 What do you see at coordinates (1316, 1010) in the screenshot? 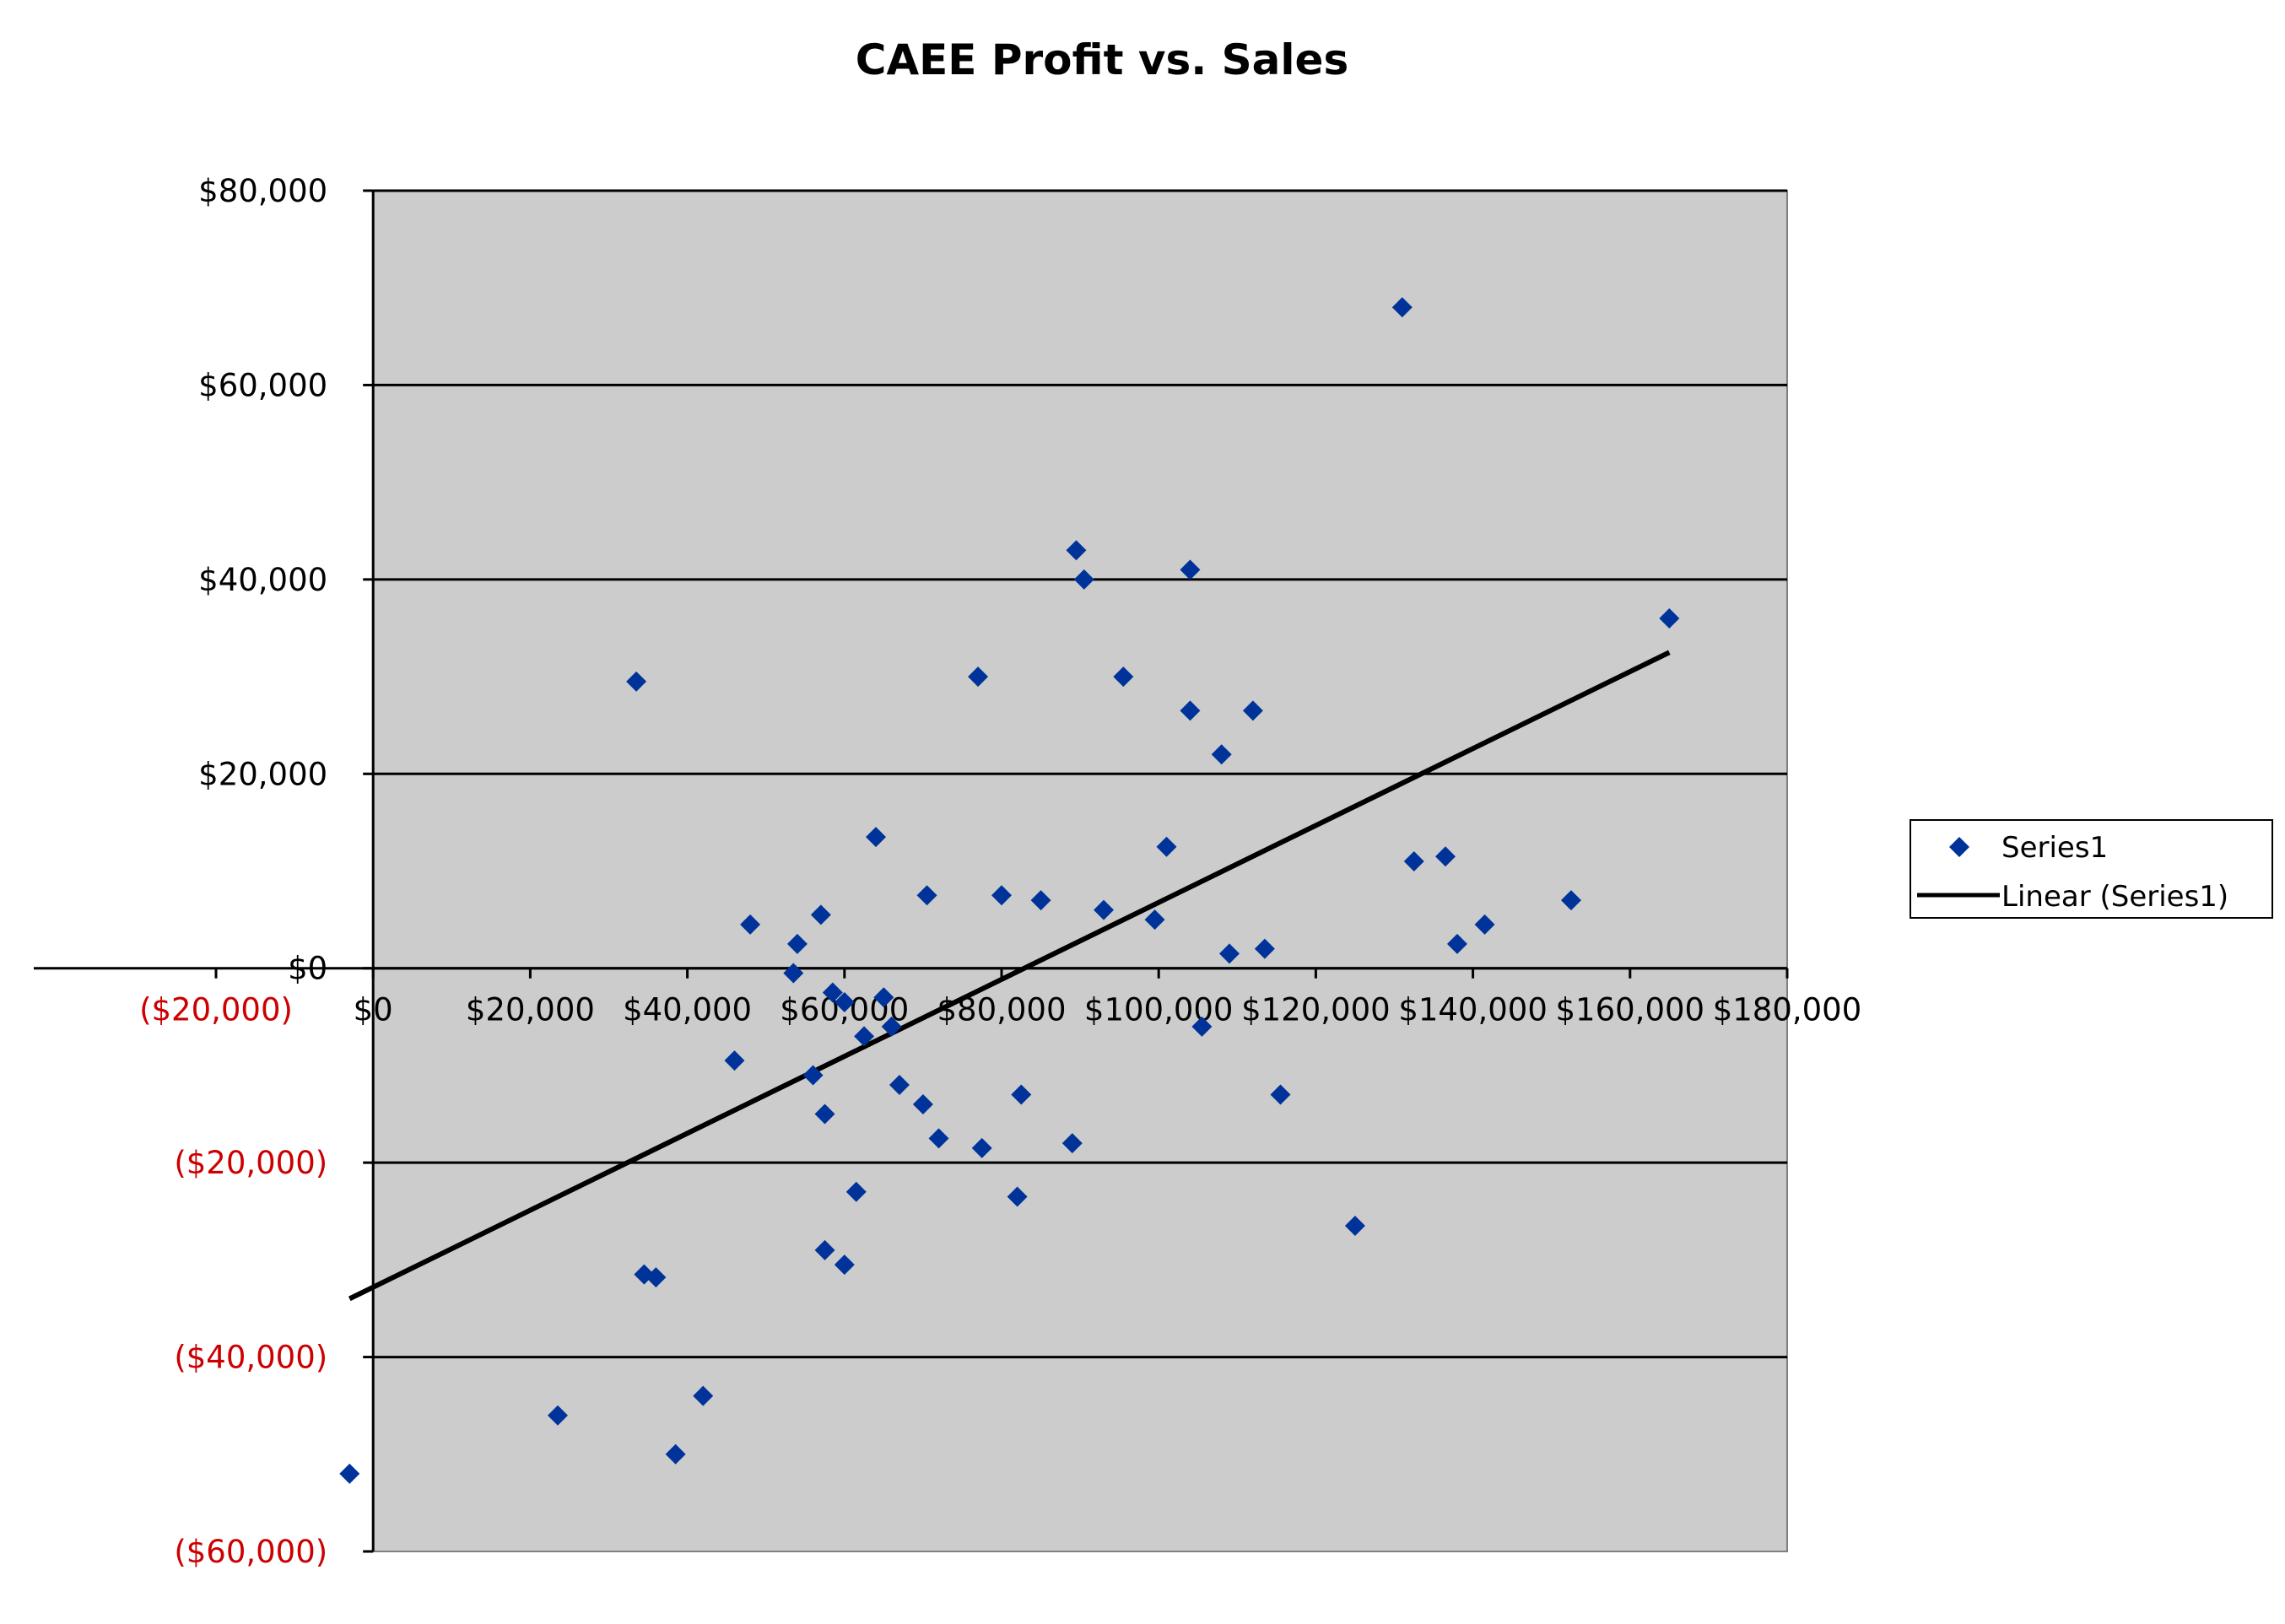
I see `x-tick-label: $120,000` at bounding box center [1316, 1010].